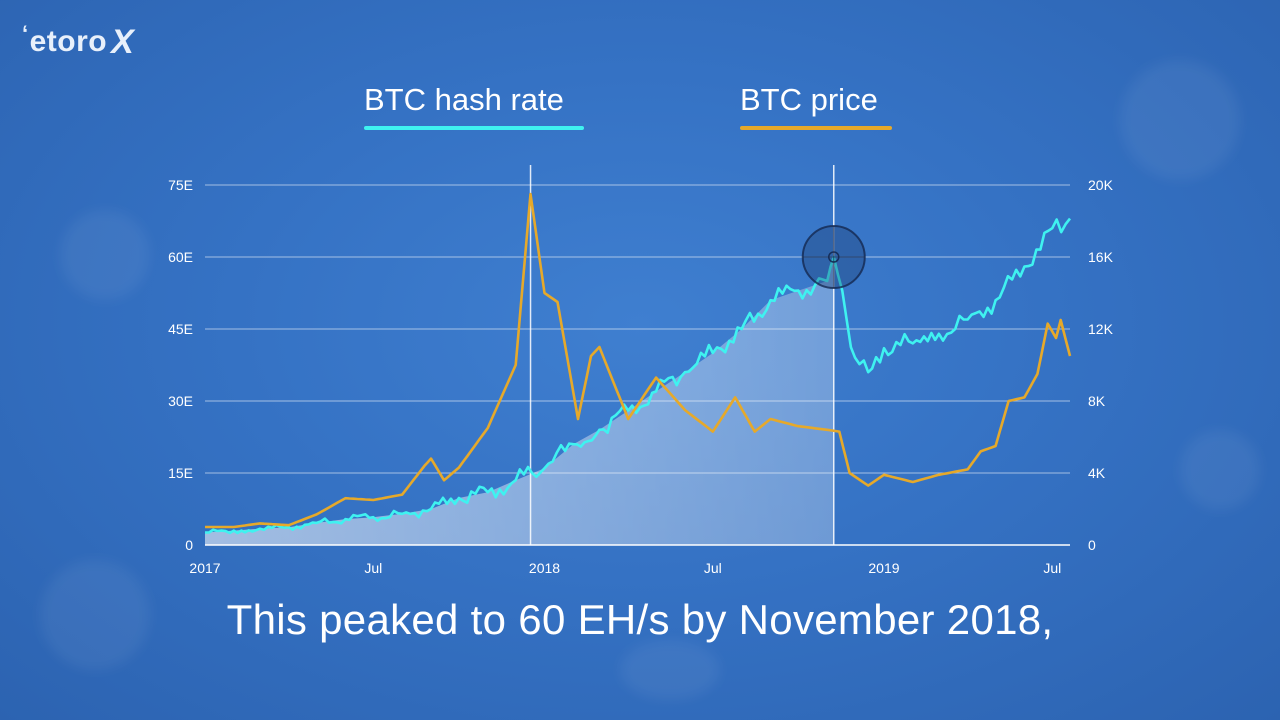  What do you see at coordinates (180, 329) in the screenshot?
I see `y-left-tick-label: 45E` at bounding box center [180, 329].